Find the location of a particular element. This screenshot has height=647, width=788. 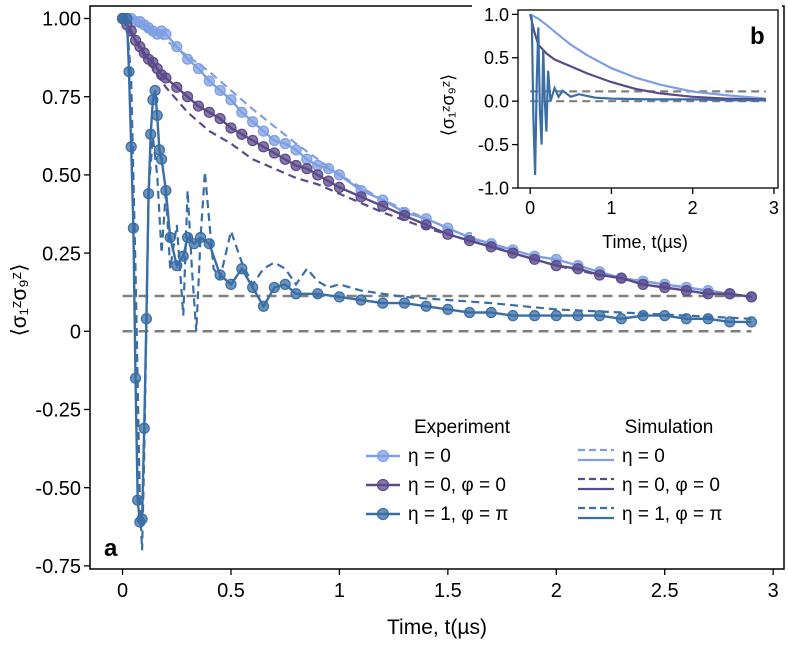

legend-experiment-header: Experiment is located at coordinates (462, 427).